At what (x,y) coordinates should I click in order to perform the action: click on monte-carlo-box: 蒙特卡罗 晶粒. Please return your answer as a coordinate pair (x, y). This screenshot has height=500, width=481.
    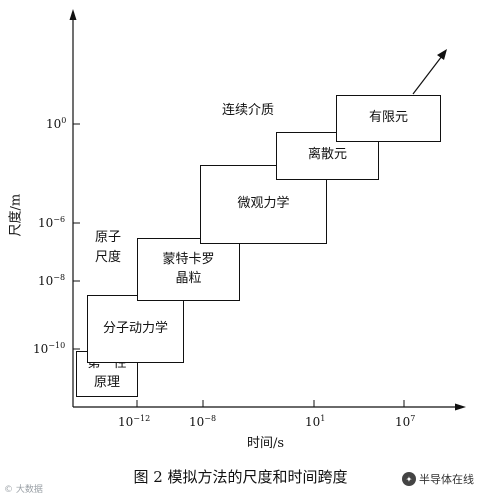
    Looking at the image, I should click on (188, 269).